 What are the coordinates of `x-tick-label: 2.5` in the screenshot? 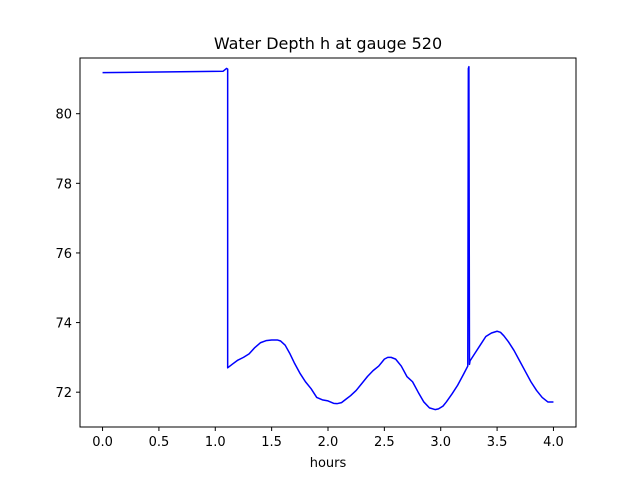 It's located at (384, 442).